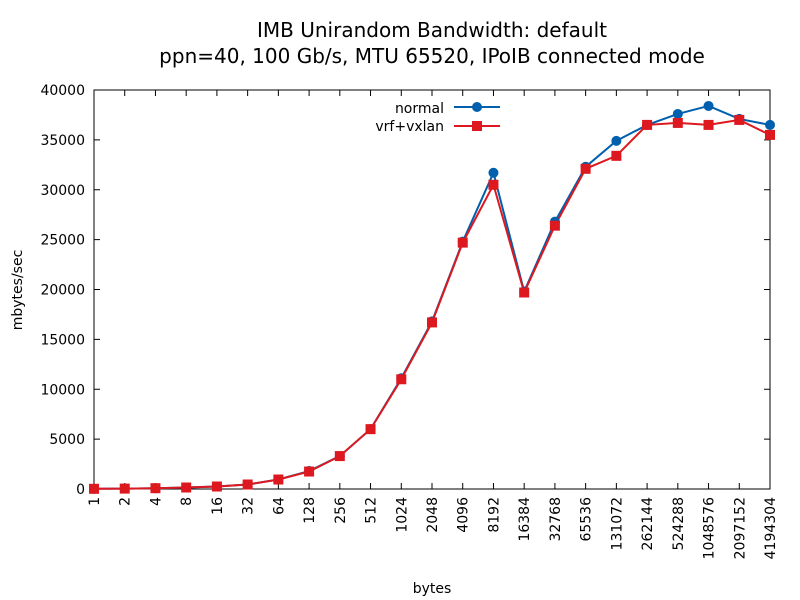 This screenshot has height=600, width=800. What do you see at coordinates (710, 528) in the screenshot?
I see `x-tick-label: 1048576` at bounding box center [710, 528].